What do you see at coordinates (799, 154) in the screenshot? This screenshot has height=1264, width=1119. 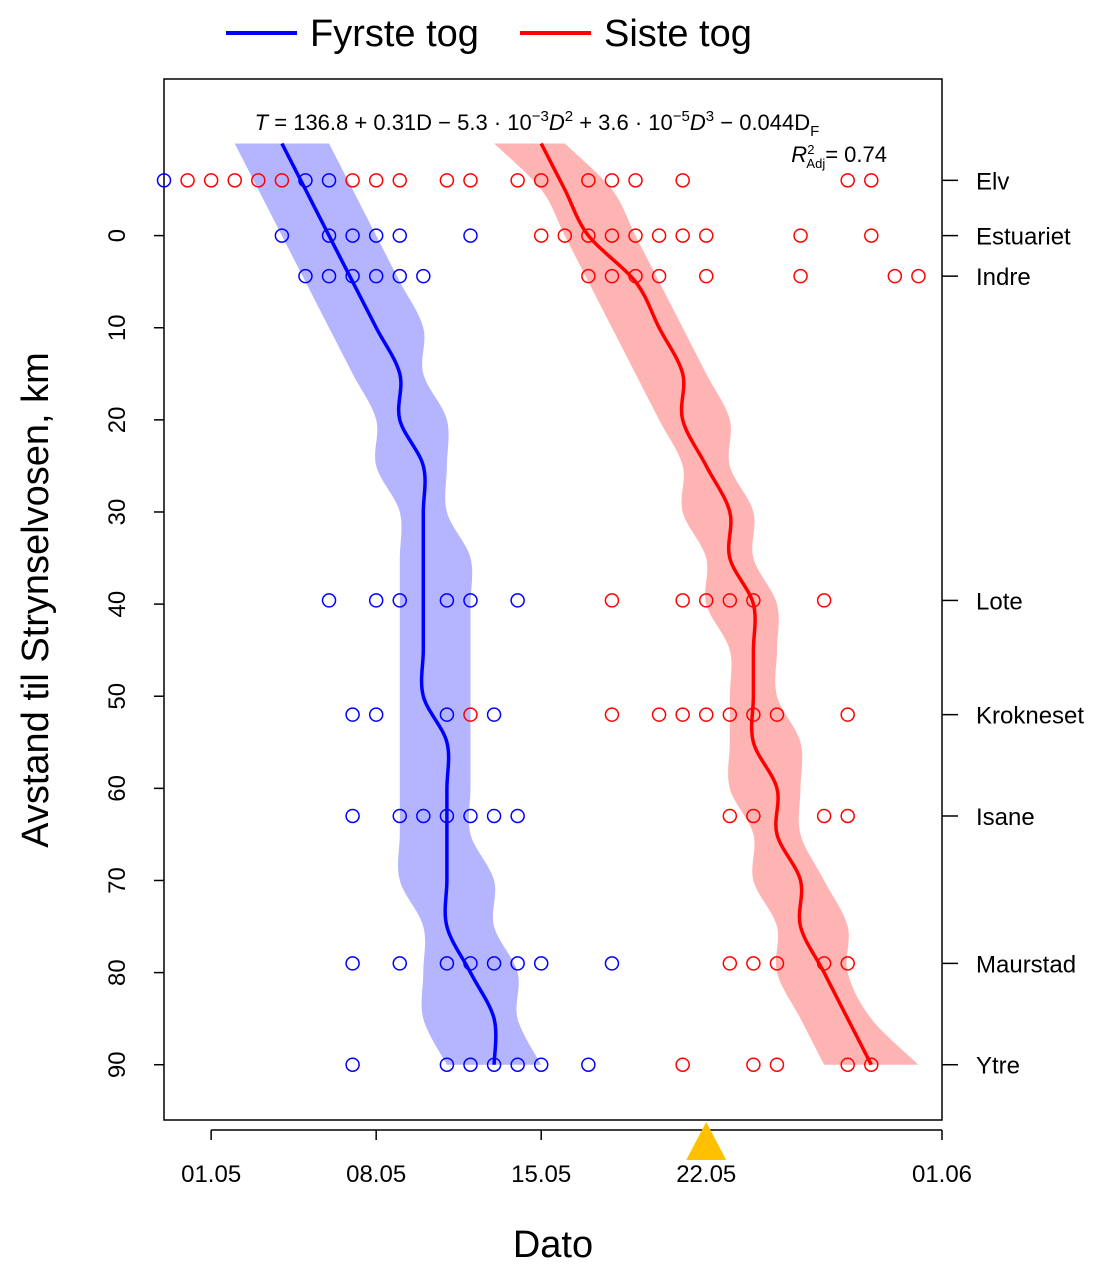 I see `r2-symbol: R` at bounding box center [799, 154].